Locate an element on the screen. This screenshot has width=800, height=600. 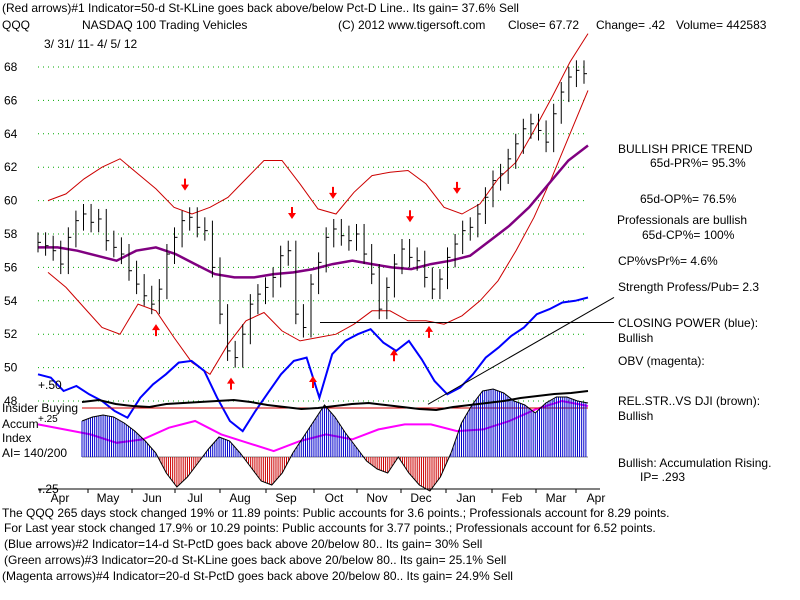
accum-label: Accum is located at coordinates (20, 424).